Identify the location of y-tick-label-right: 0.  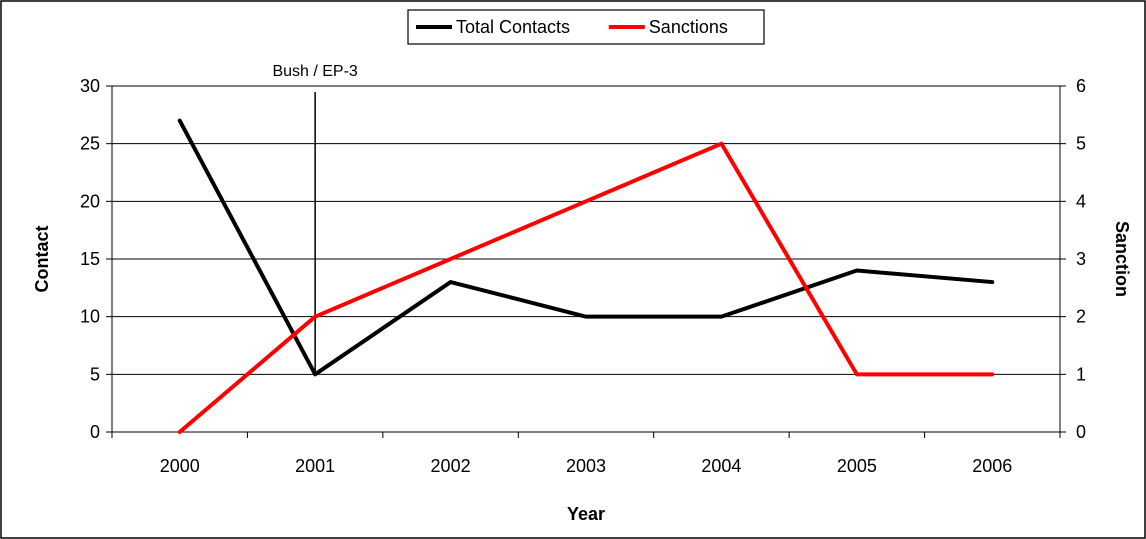
(1081, 432).